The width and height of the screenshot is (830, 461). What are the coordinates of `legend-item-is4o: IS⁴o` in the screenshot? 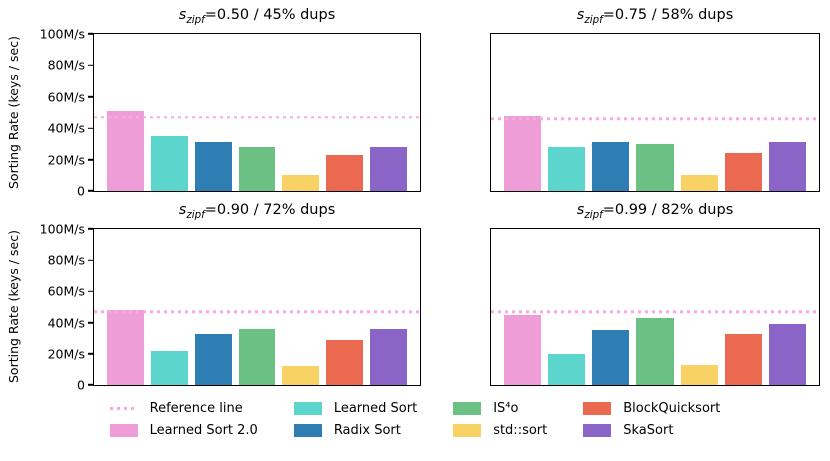 It's located at (500, 408).